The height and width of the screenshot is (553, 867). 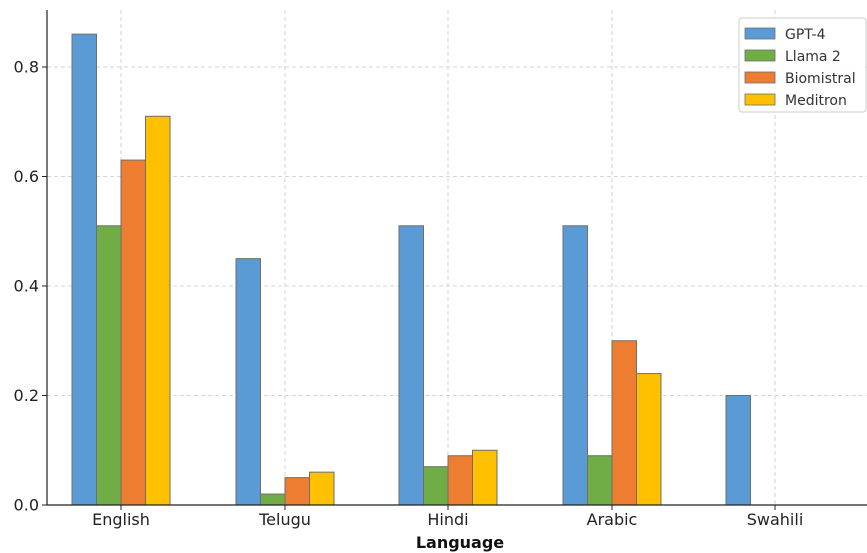 What do you see at coordinates (816, 101) in the screenshot?
I see `legend-label: Meditron` at bounding box center [816, 101].